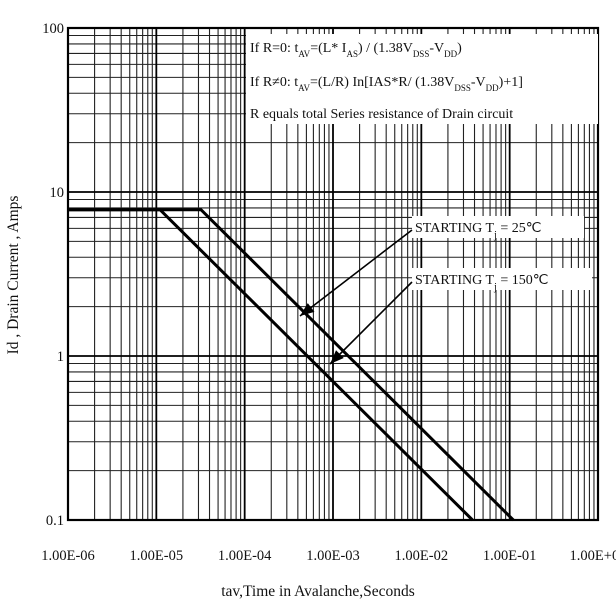 The width and height of the screenshot is (616, 604). I want to click on x-tick-label: 1.00E-04, so click(245, 556).